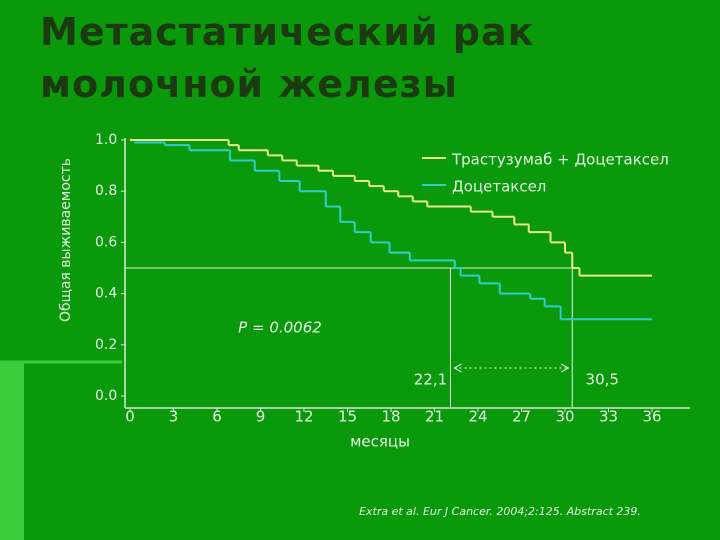 The width and height of the screenshot is (720, 540). Describe the element at coordinates (261, 417) in the screenshot. I see `x-tick-label: 9` at that location.